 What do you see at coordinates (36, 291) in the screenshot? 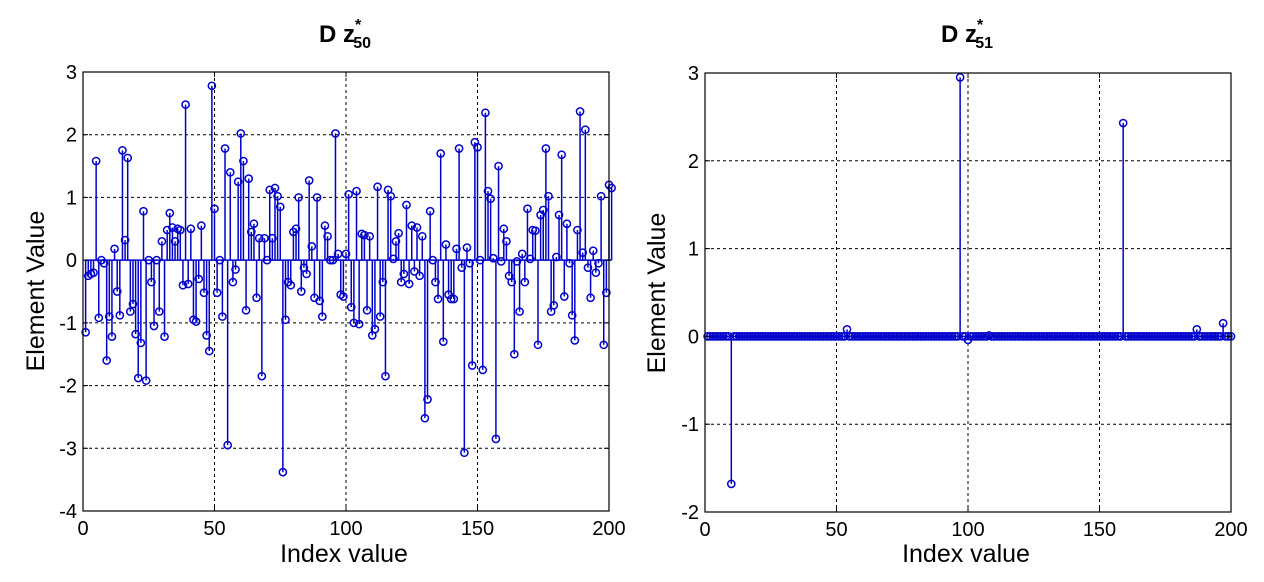
I see `y-axis-label-left: Element Value` at bounding box center [36, 291].